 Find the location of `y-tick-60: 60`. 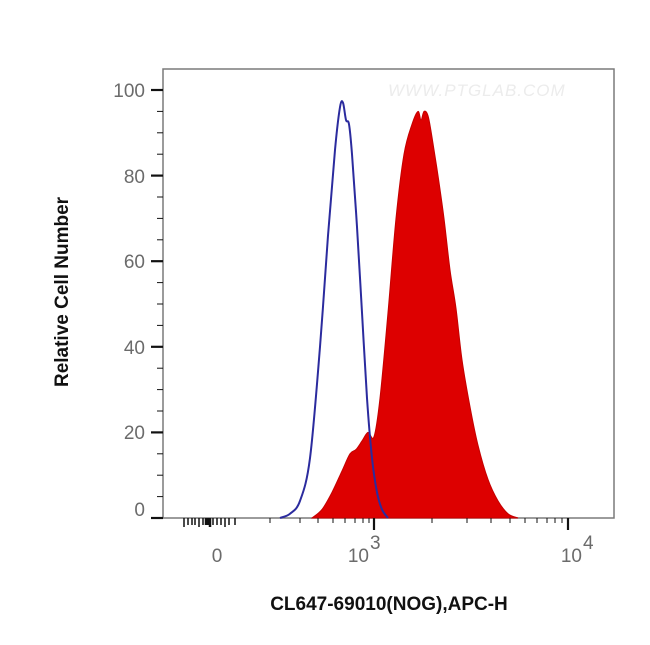

y-tick-60: 60 is located at coordinates (134, 262).